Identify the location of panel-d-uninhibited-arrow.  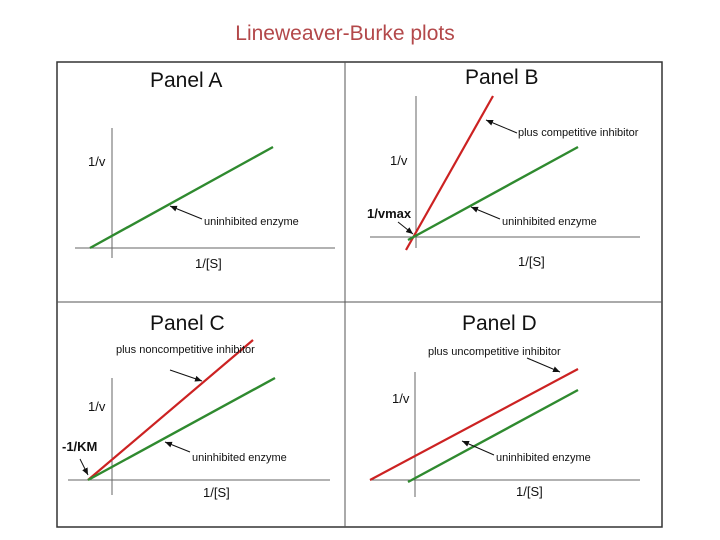
(478, 448).